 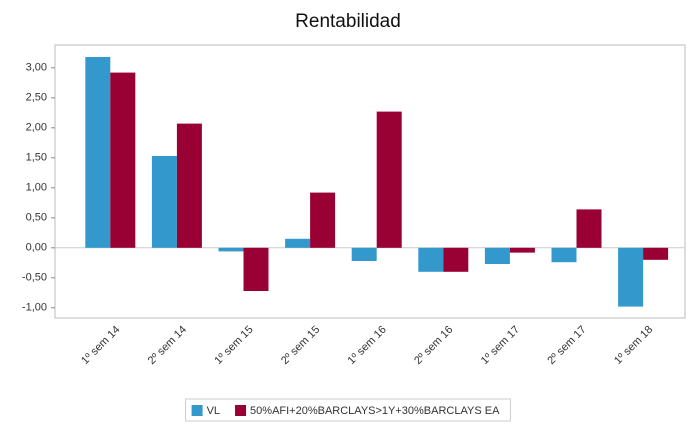 I want to click on x-tick-label: 1º sem 14, so click(x=100, y=345).